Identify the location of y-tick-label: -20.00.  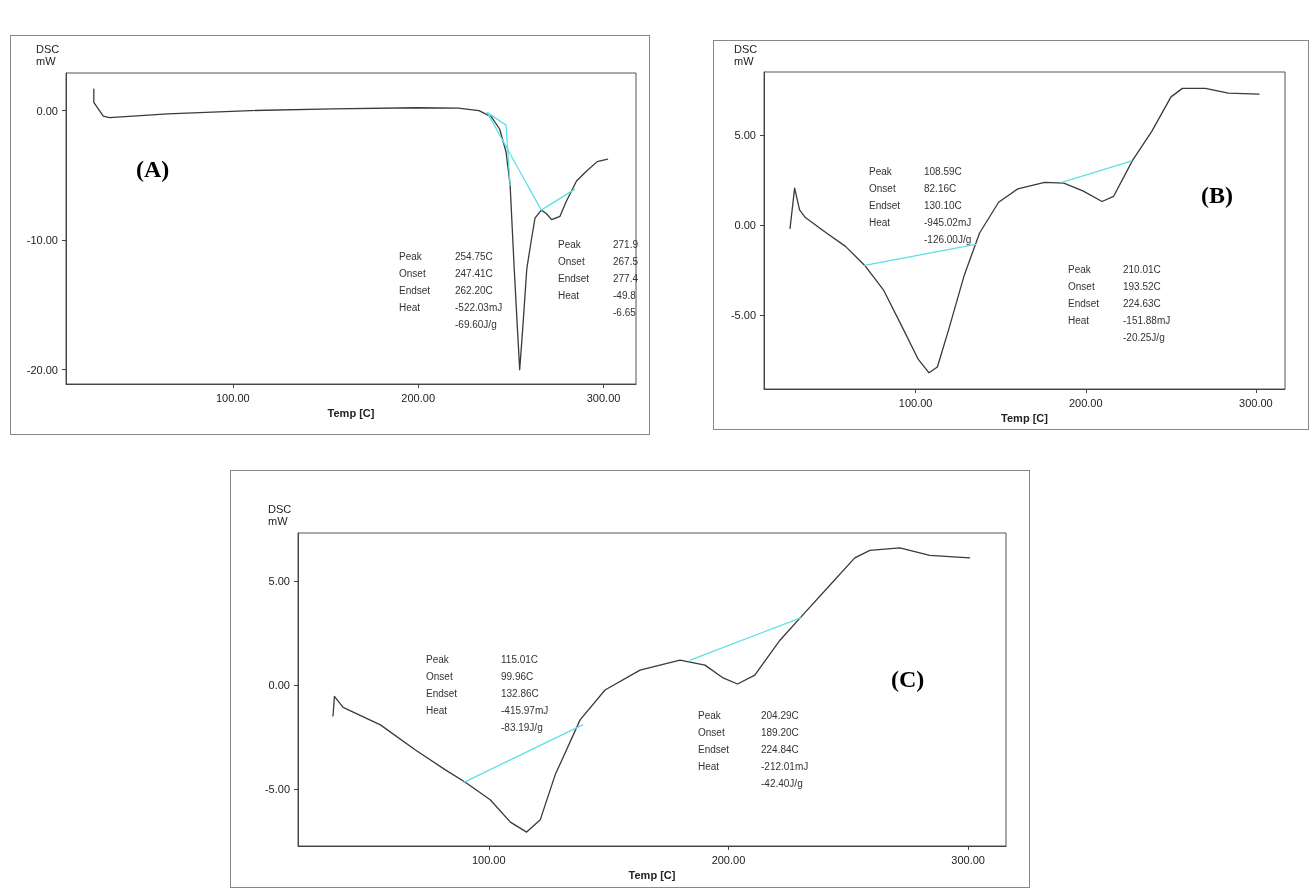
(42, 369).